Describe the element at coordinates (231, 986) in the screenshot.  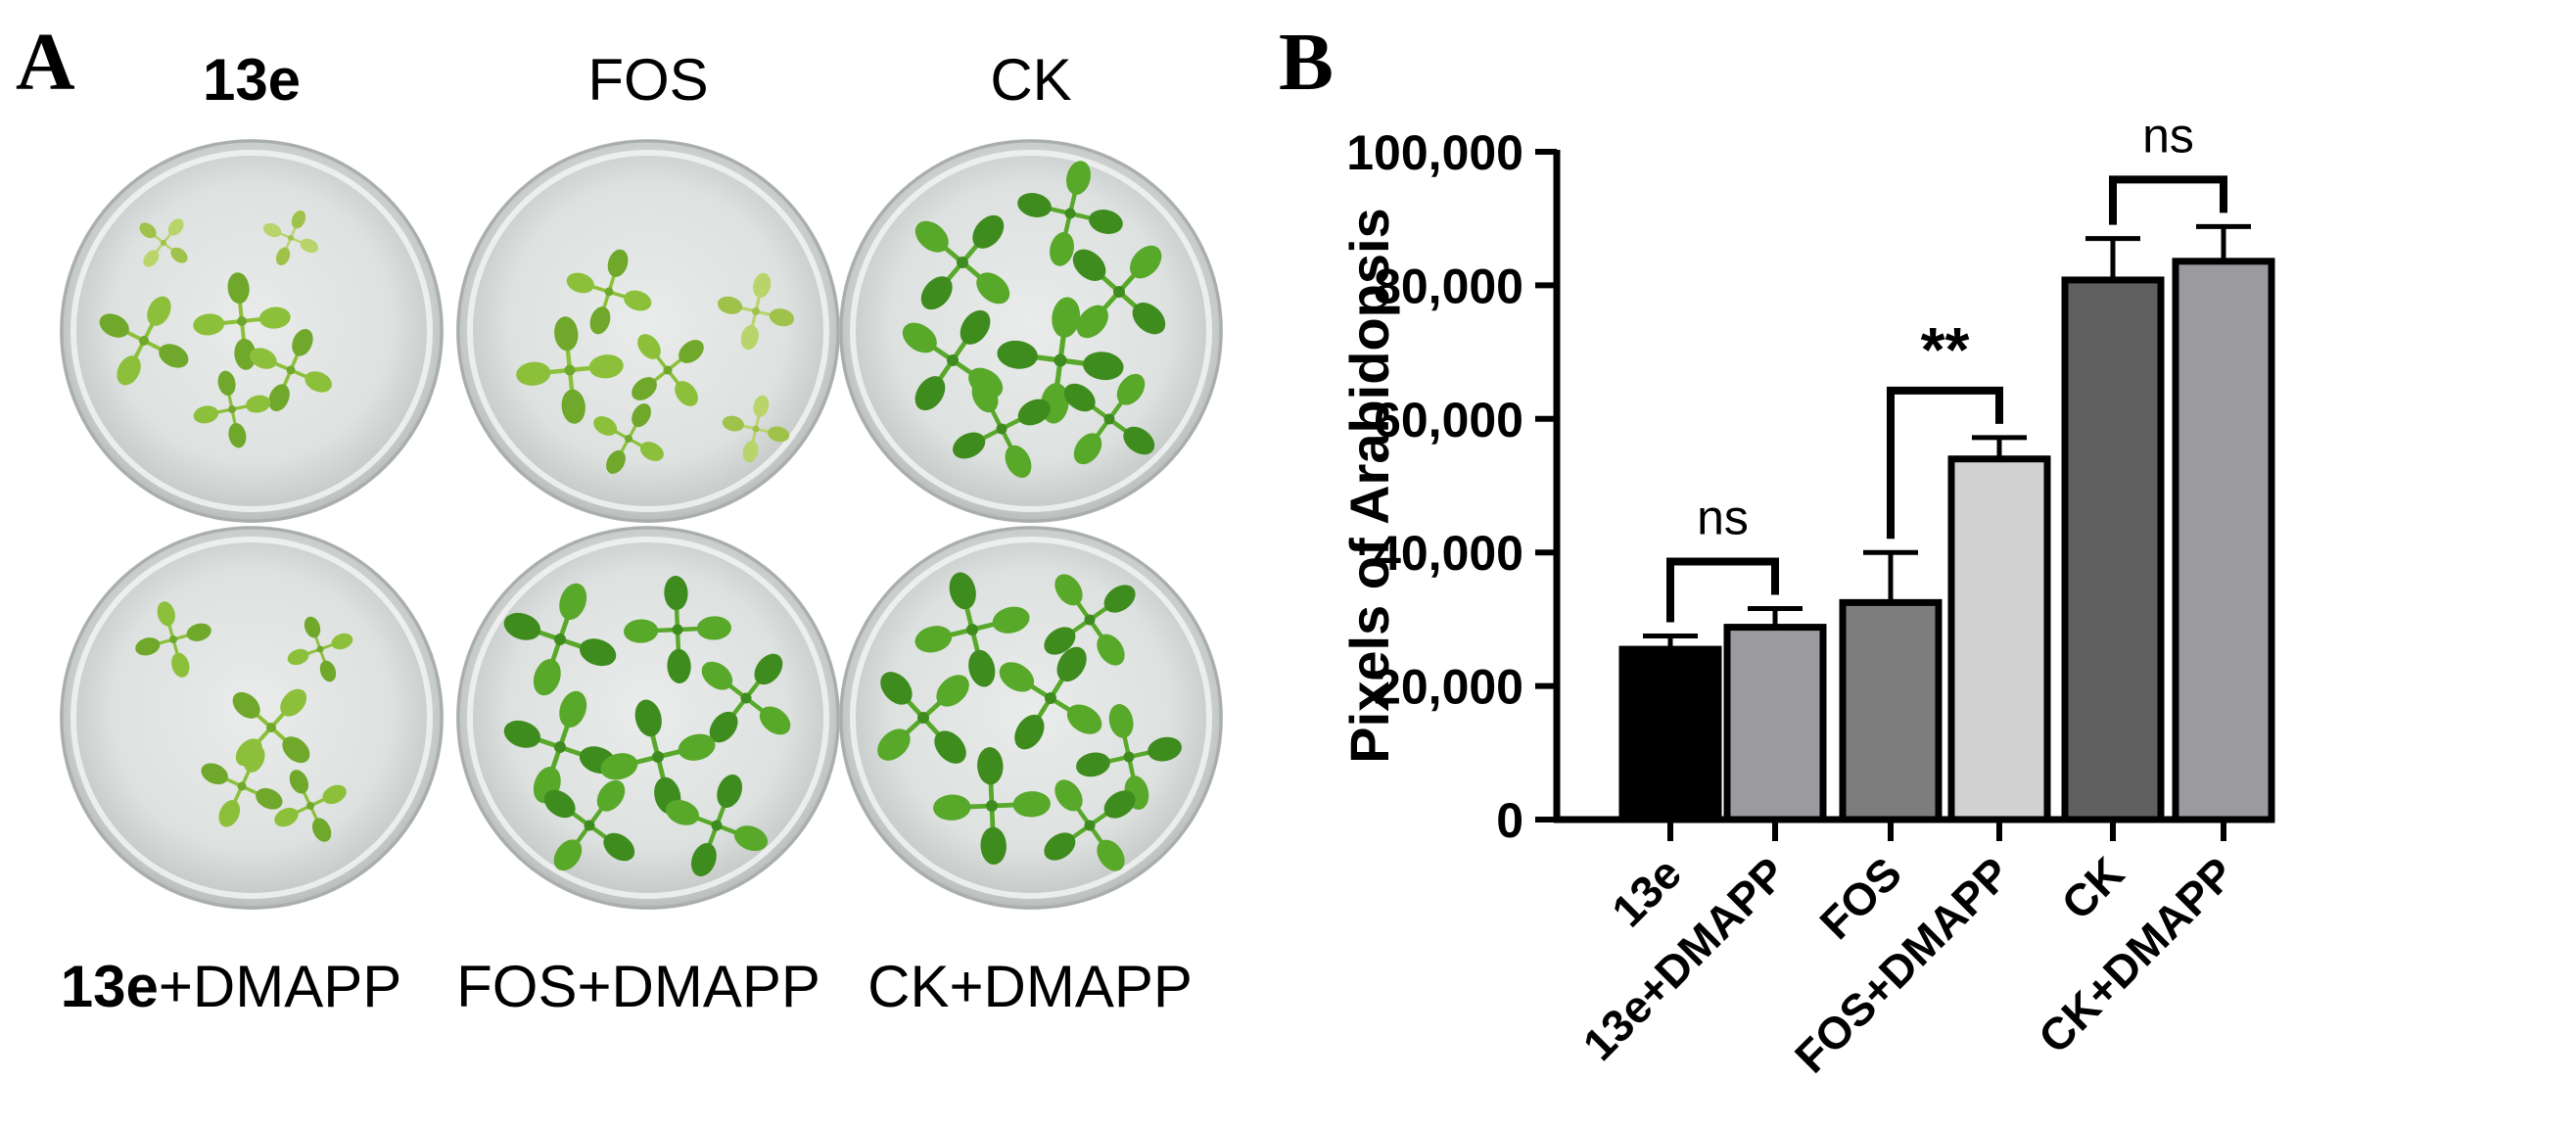
I see `label-13e-dmapp: 13e+DMAPP` at that location.